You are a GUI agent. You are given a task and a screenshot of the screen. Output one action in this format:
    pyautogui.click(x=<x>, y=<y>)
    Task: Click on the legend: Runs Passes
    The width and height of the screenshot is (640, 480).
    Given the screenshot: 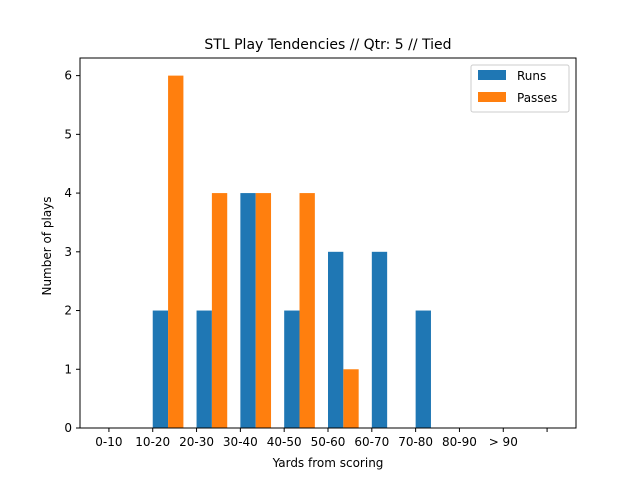 What is the action you would take?
    pyautogui.click(x=520, y=88)
    